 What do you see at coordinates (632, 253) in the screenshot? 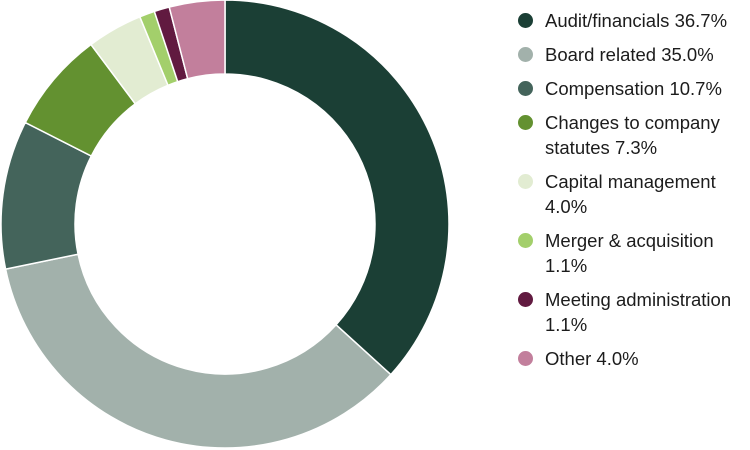
I see `legend-item-merger-acquisition: Merger & acquisition 1.1%` at bounding box center [632, 253].